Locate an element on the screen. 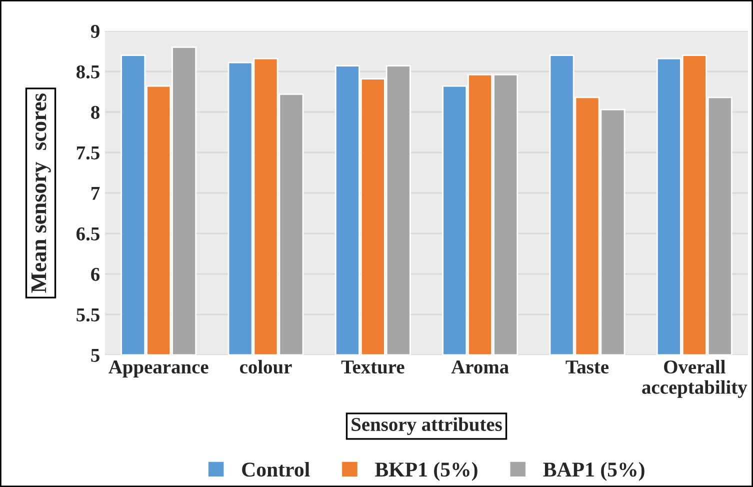  y-tick-label: 5 is located at coordinates (95, 355).